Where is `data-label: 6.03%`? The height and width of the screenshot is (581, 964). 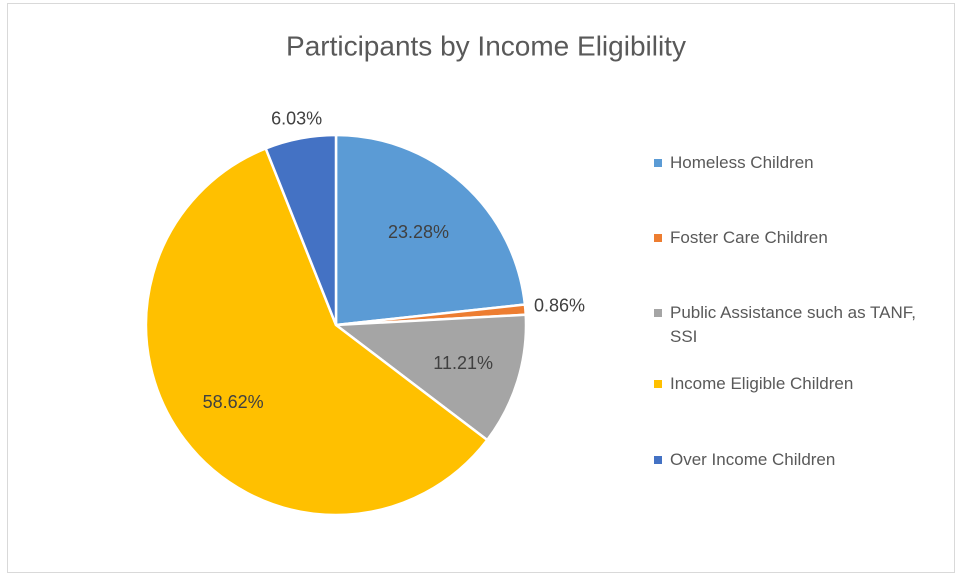
data-label: 6.03% is located at coordinates (296, 118).